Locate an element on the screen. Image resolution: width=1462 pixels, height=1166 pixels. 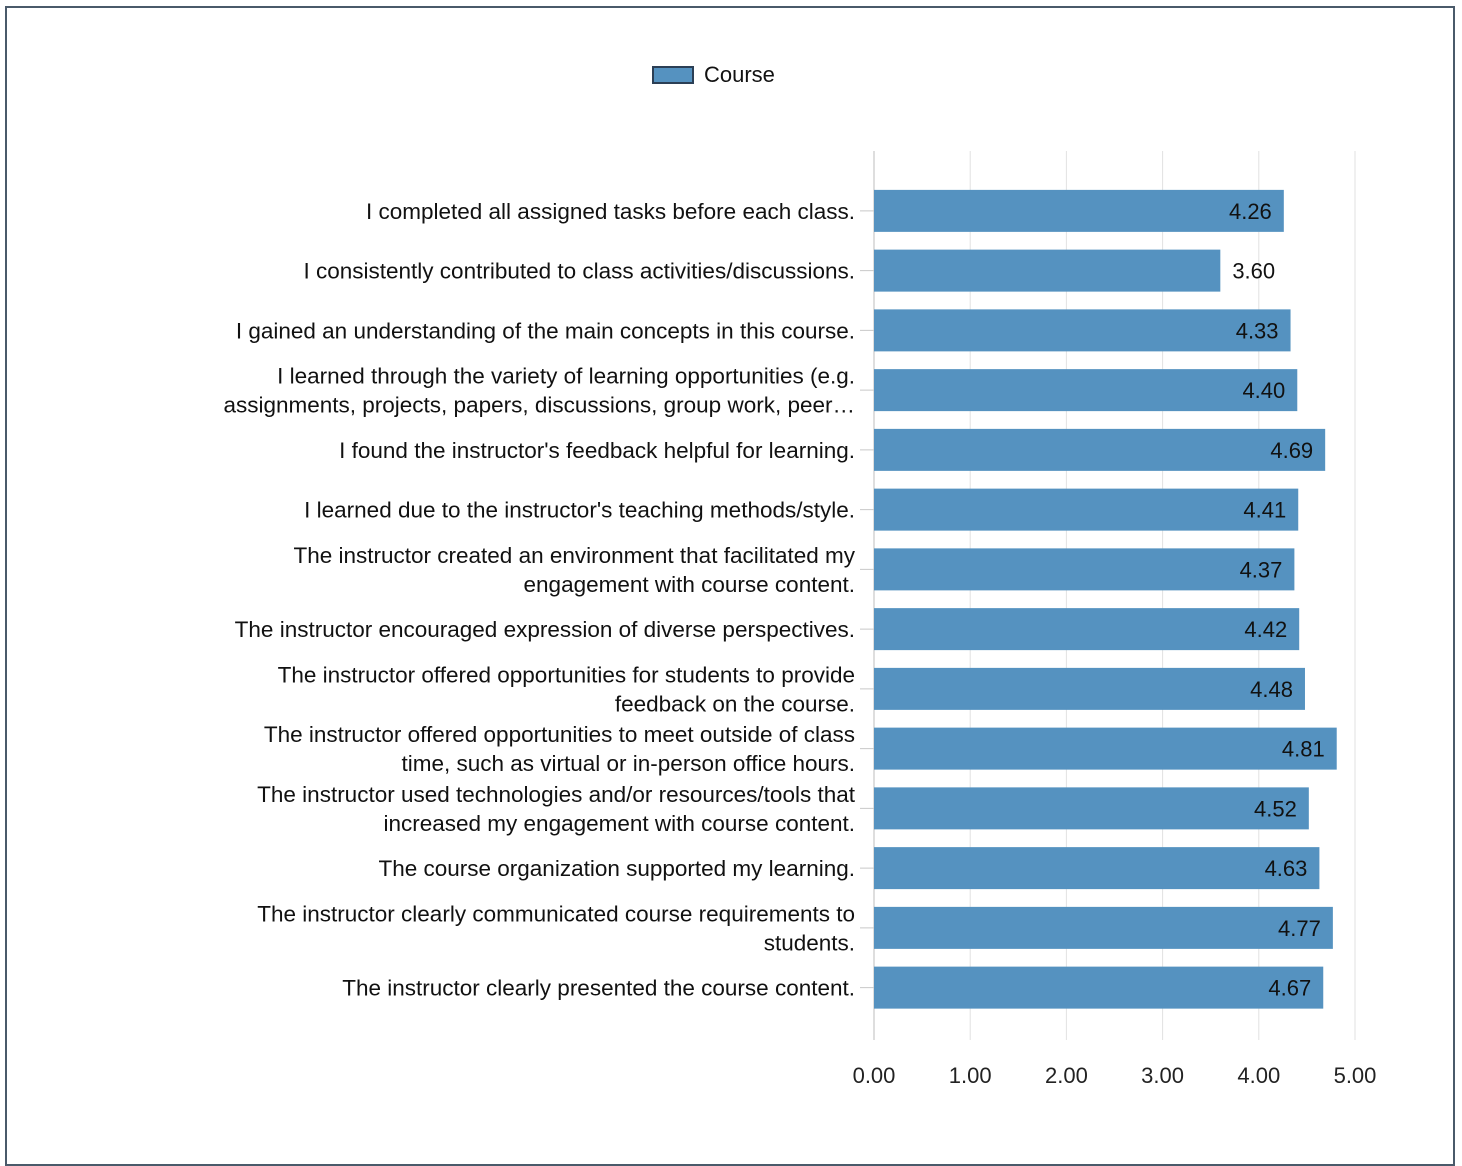
x-tick-label: 5.00 is located at coordinates (1355, 1075).